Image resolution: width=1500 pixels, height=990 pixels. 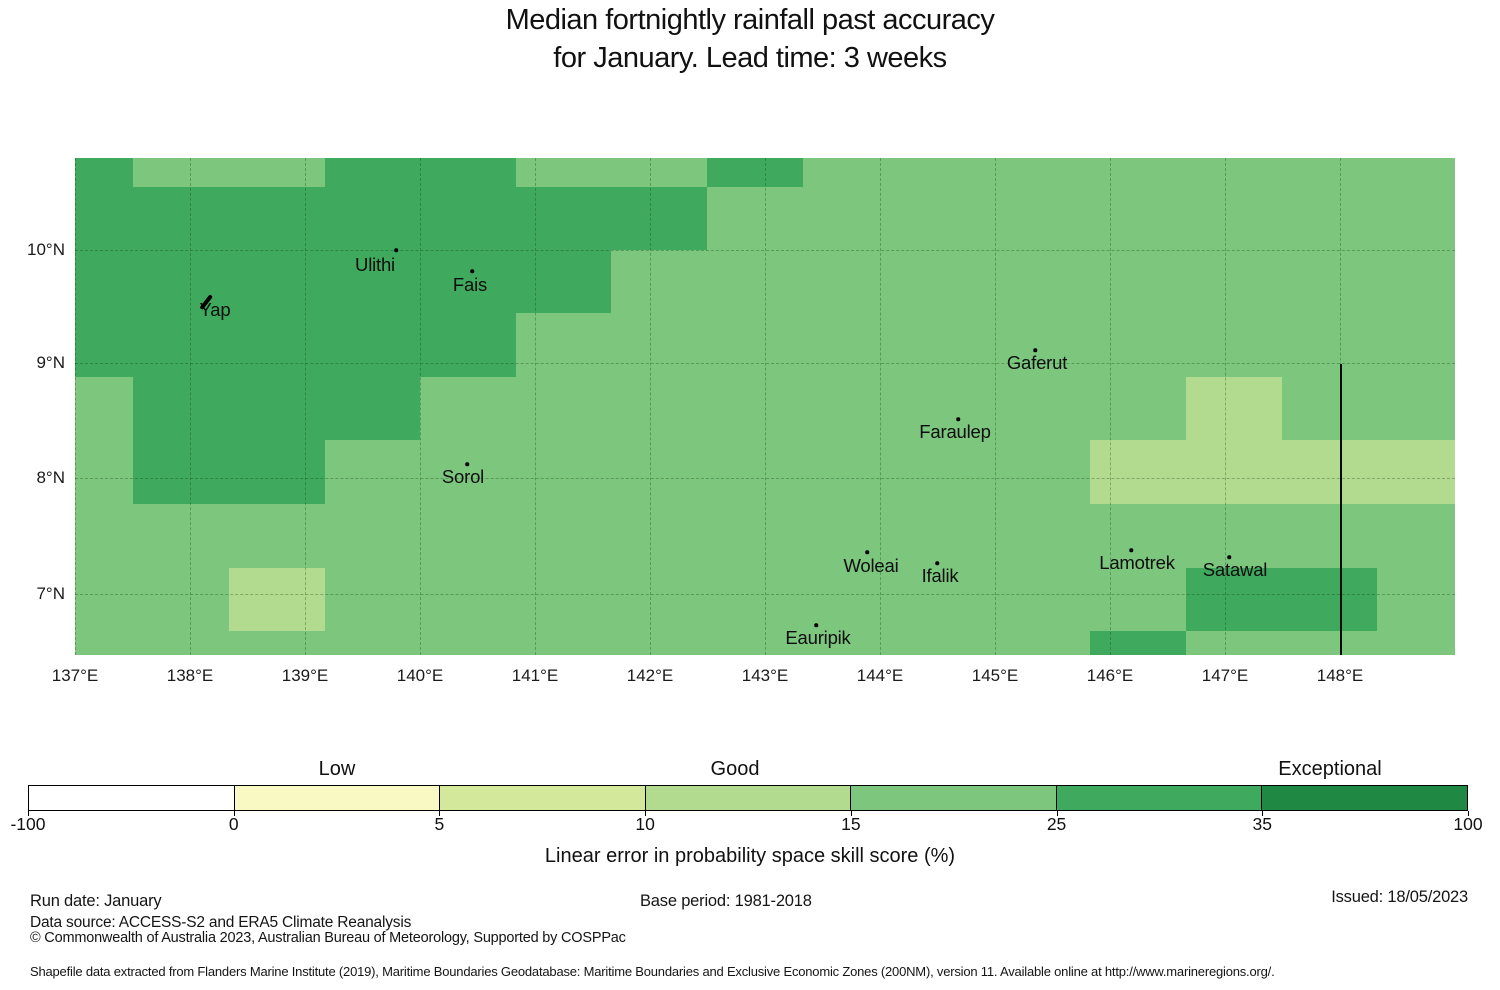 I want to click on x-axis-tick-label: 148°E, so click(x=1340, y=675).